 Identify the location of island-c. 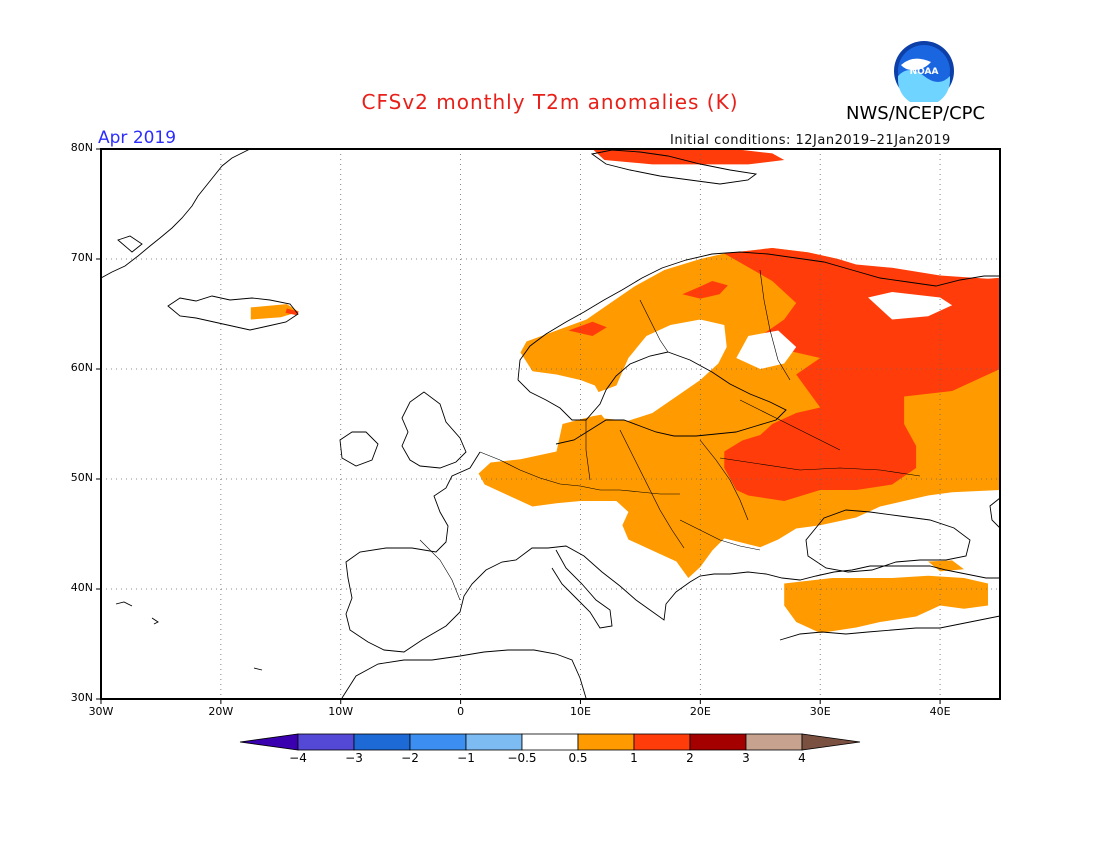
(155, 621).